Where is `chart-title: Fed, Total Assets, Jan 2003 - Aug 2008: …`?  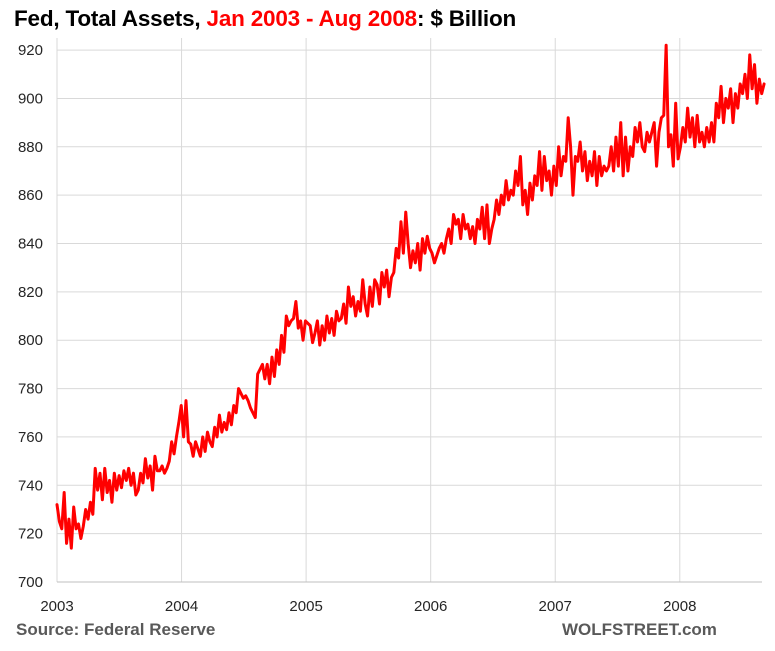 chart-title: Fed, Total Assets, Jan 2003 - Aug 2008: … is located at coordinates (265, 19).